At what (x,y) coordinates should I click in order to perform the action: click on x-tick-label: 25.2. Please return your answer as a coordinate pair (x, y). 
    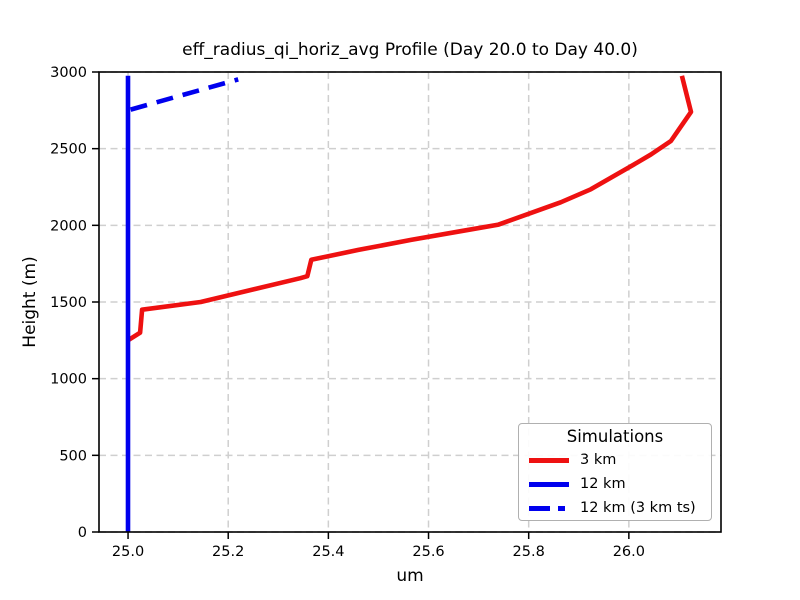
    Looking at the image, I should click on (228, 552).